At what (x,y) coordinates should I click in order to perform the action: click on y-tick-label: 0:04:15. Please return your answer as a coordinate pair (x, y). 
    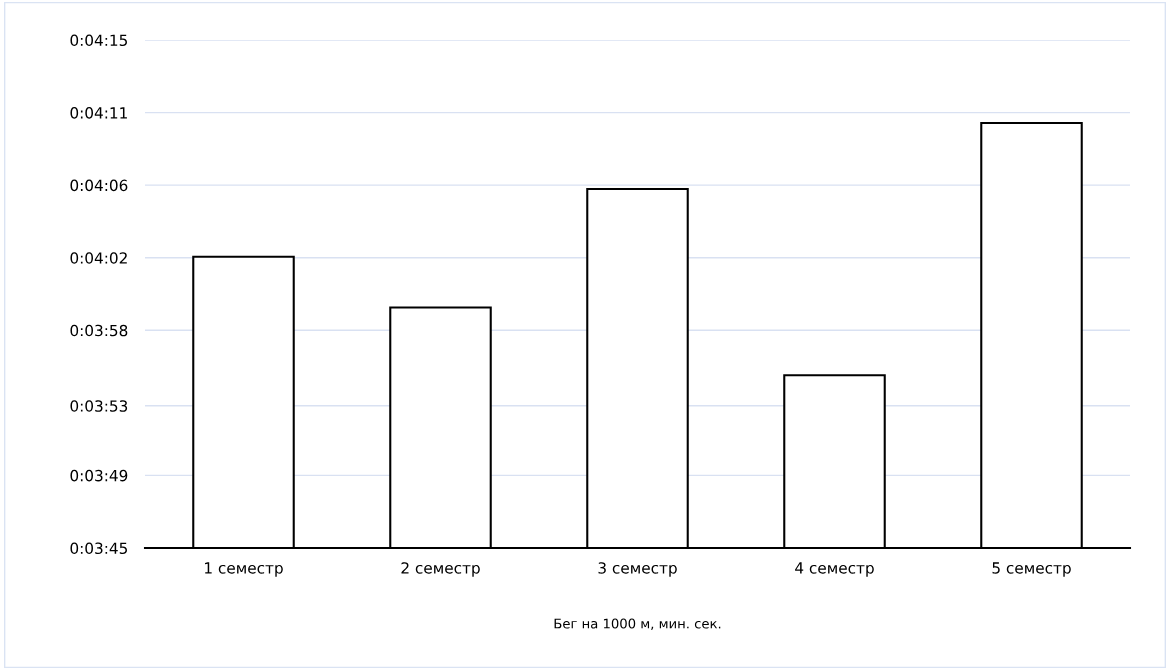
    Looking at the image, I should click on (98, 40).